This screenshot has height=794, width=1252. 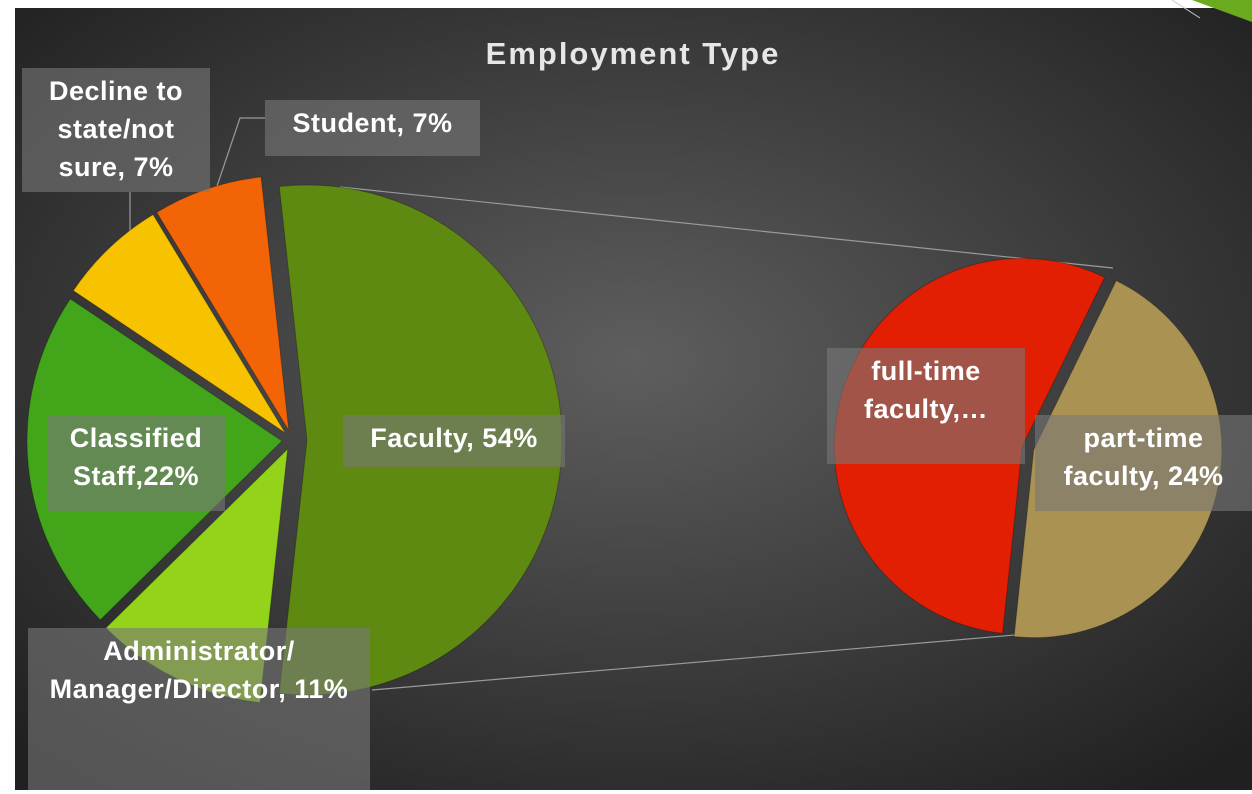 What do you see at coordinates (179, 323) in the screenshot?
I see `pie-slice` at bounding box center [179, 323].